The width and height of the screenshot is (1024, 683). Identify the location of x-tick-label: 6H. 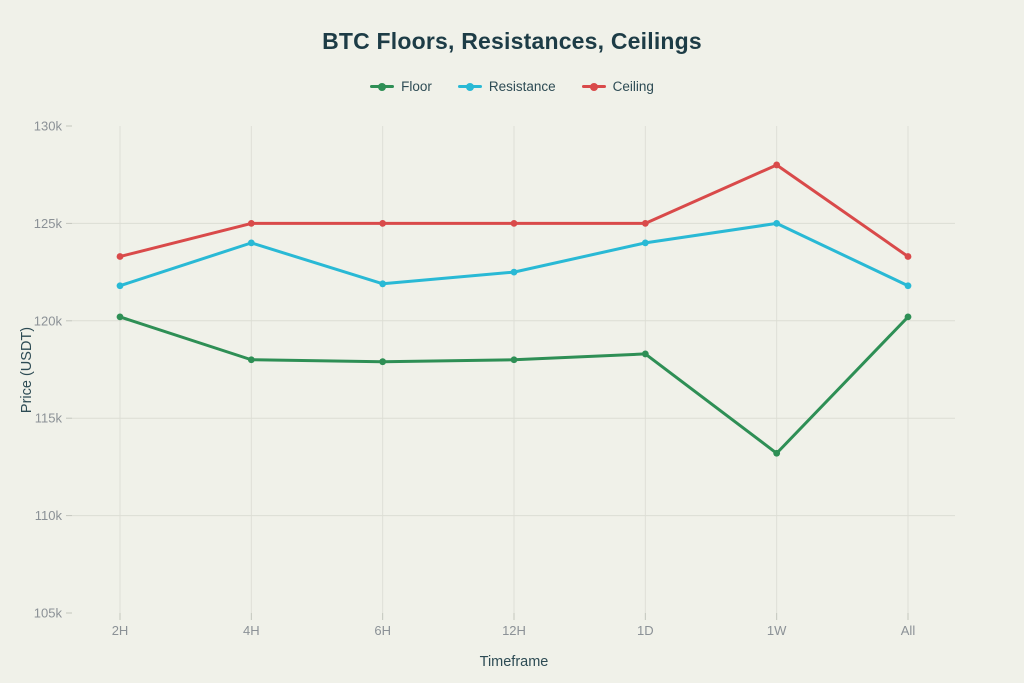
(382, 630).